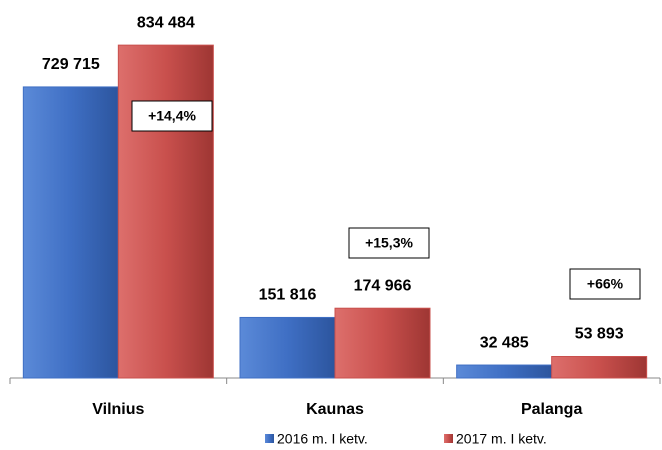 The width and height of the screenshot is (662, 450). I want to click on legend-label: 2016 m. I ketv., so click(322, 439).